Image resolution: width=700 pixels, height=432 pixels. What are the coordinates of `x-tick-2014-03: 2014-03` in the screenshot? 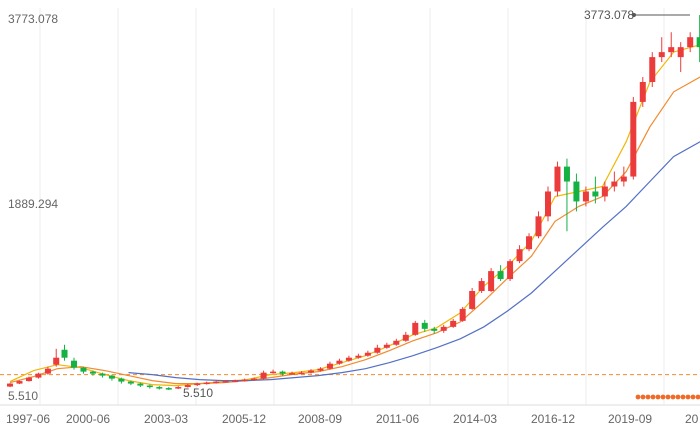 It's located at (475, 419).